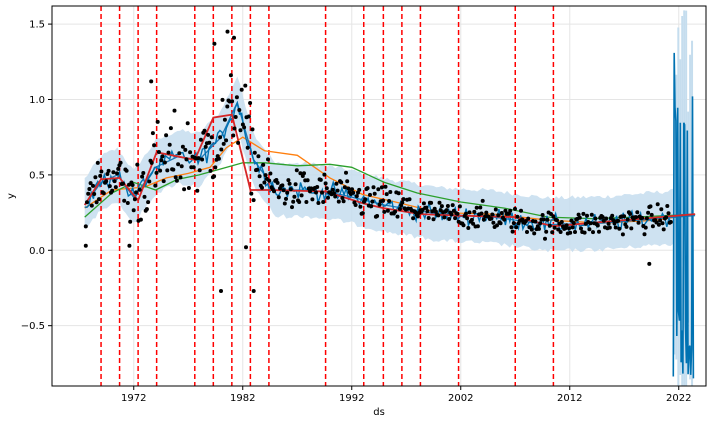  What do you see at coordinates (351, 398) in the screenshot?
I see `x-tick-label: 1992` at bounding box center [351, 398].